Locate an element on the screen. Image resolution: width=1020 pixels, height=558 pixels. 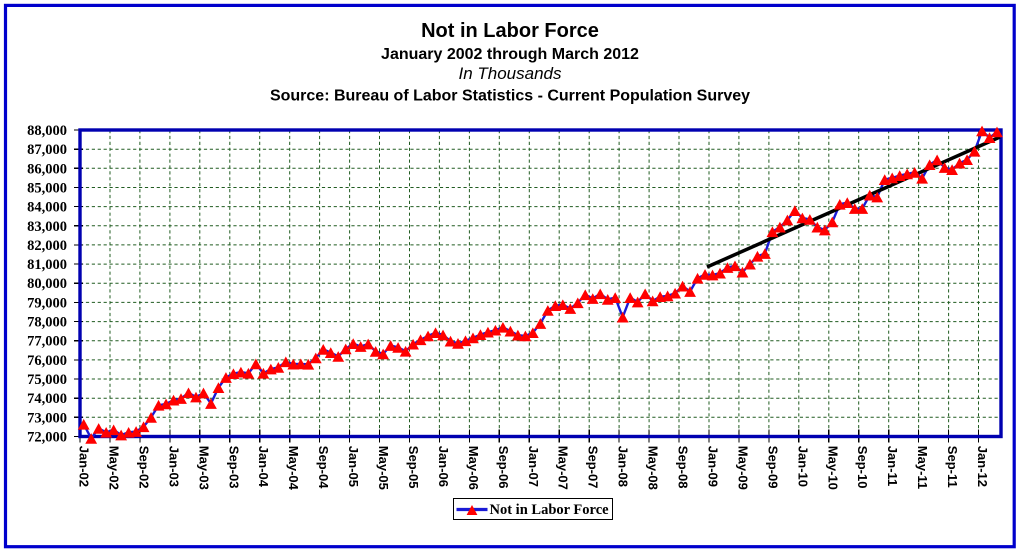
svg-text: Jan-05 is located at coordinates (353, 466).